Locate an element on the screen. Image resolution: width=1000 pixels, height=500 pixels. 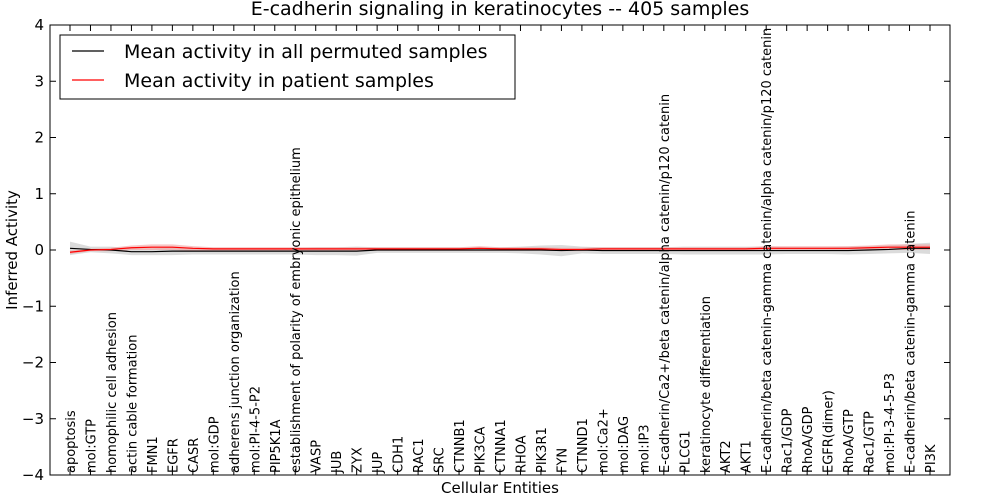
x-category-label: mol:DAG is located at coordinates (624, 444).